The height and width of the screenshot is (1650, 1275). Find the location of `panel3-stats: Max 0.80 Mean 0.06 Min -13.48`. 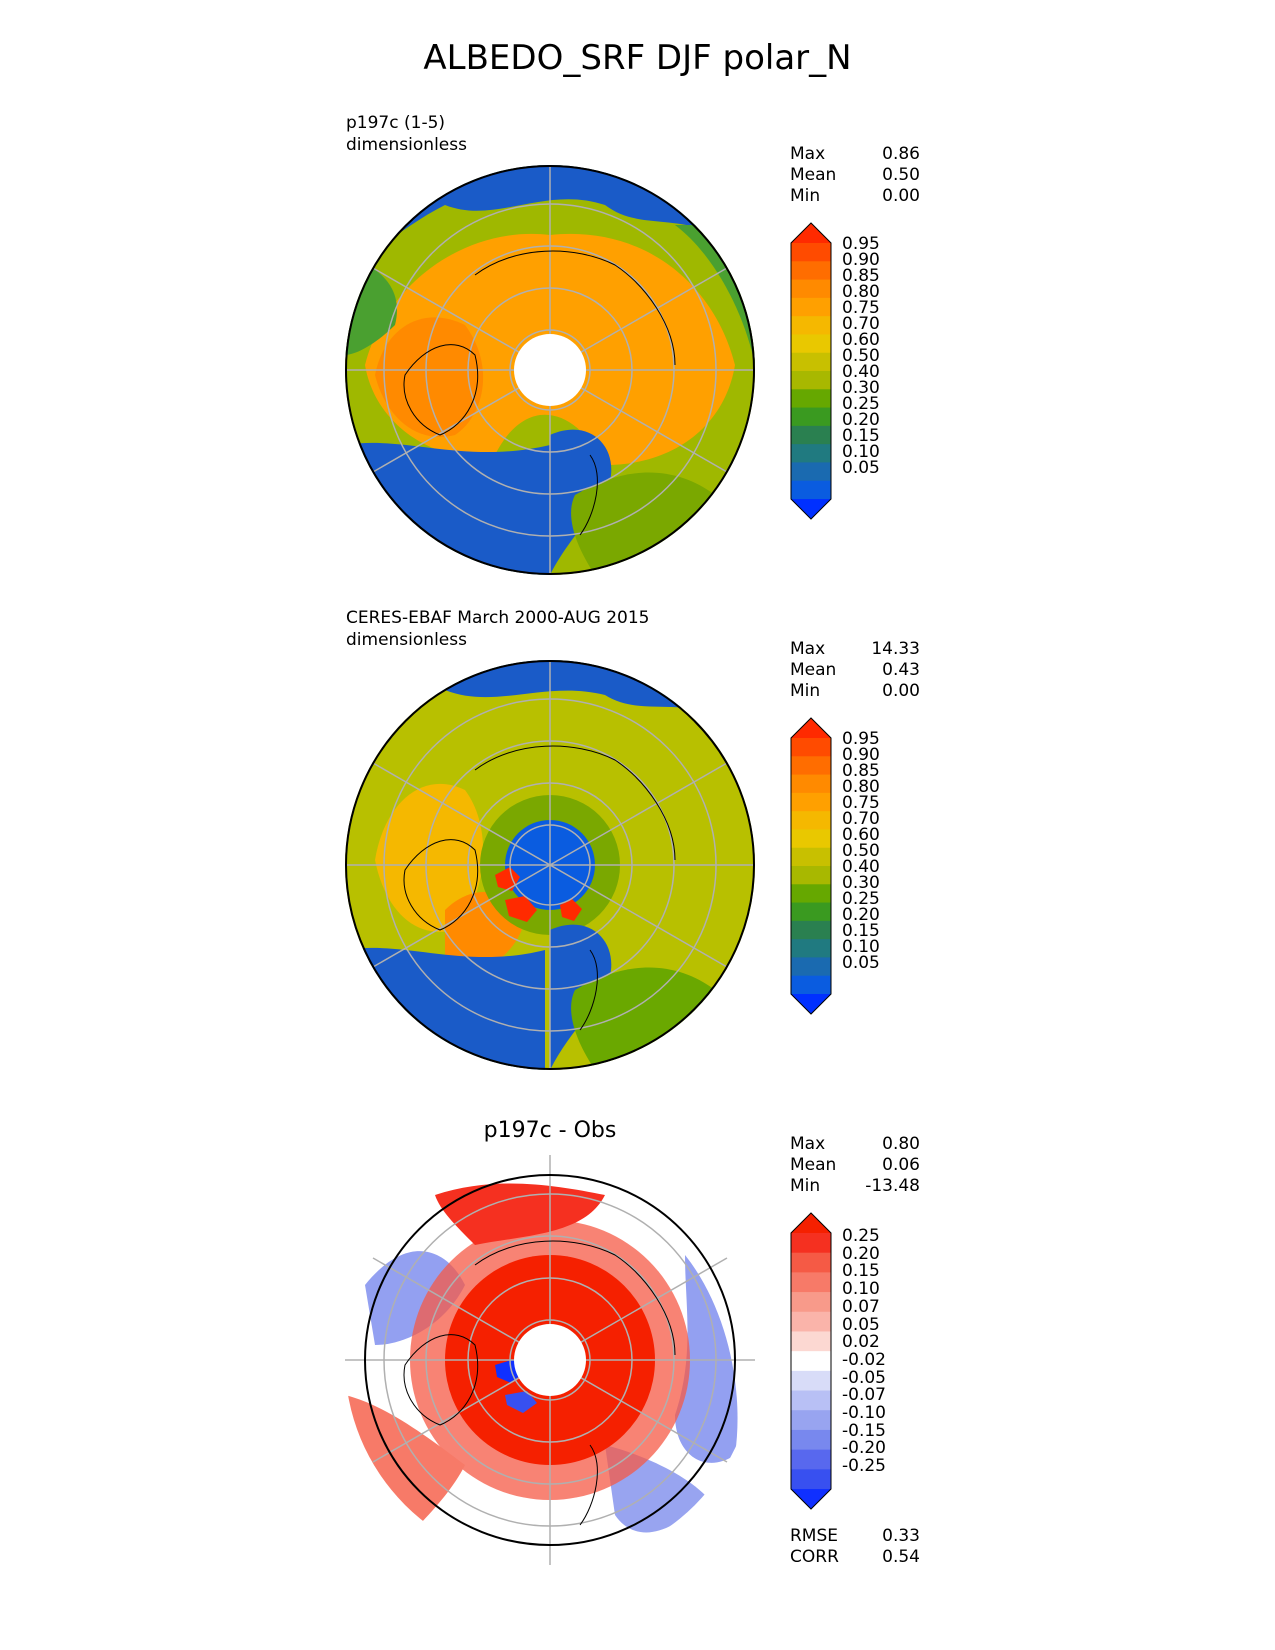

panel3-stats: Max 0.80 Mean 0.06 Min -13.48 is located at coordinates (855, 1165).